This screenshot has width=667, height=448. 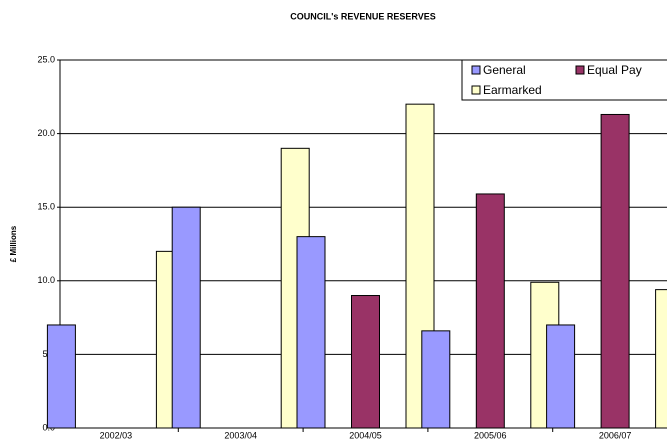 I want to click on y-tick-label: 25.0, so click(x=46, y=59).